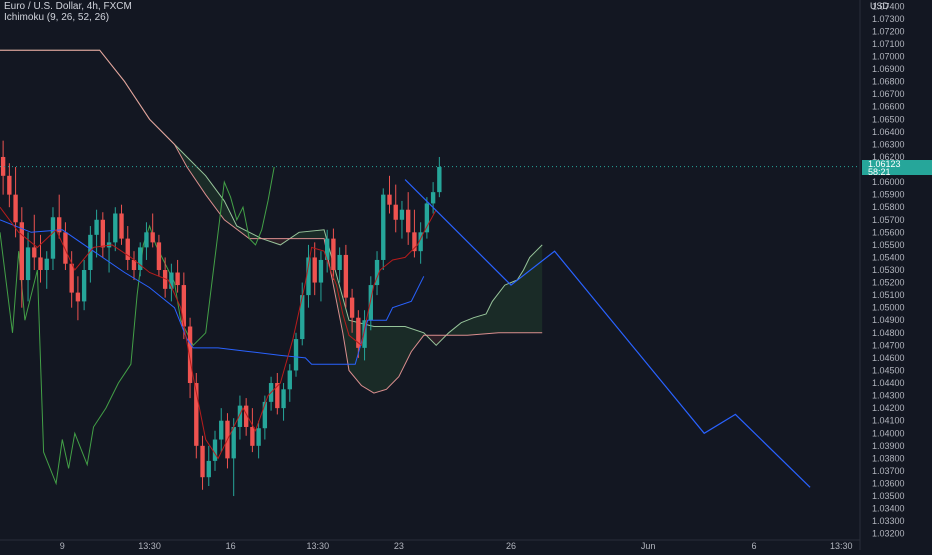 This screenshot has height=555, width=932. I want to click on price-tick-label: 1.05200, so click(888, 283).